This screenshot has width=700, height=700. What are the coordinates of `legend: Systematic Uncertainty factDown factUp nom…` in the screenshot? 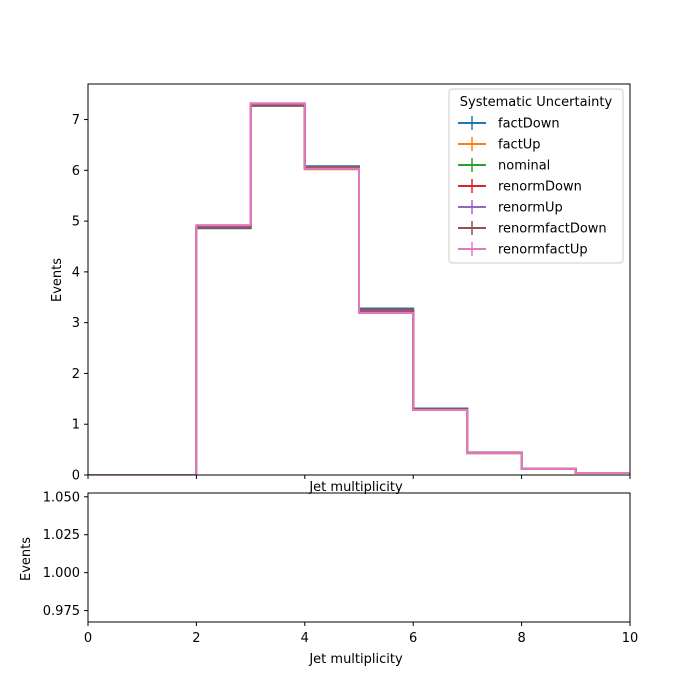 It's located at (536, 176).